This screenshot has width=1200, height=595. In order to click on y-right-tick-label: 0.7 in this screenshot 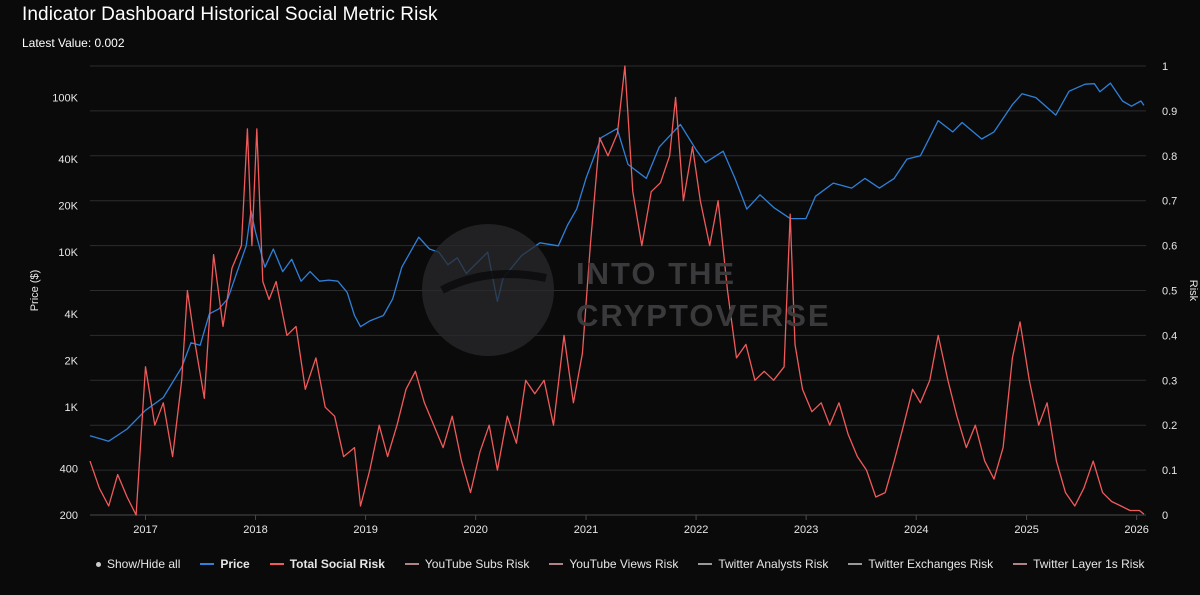, I will do `click(1169, 202)`.